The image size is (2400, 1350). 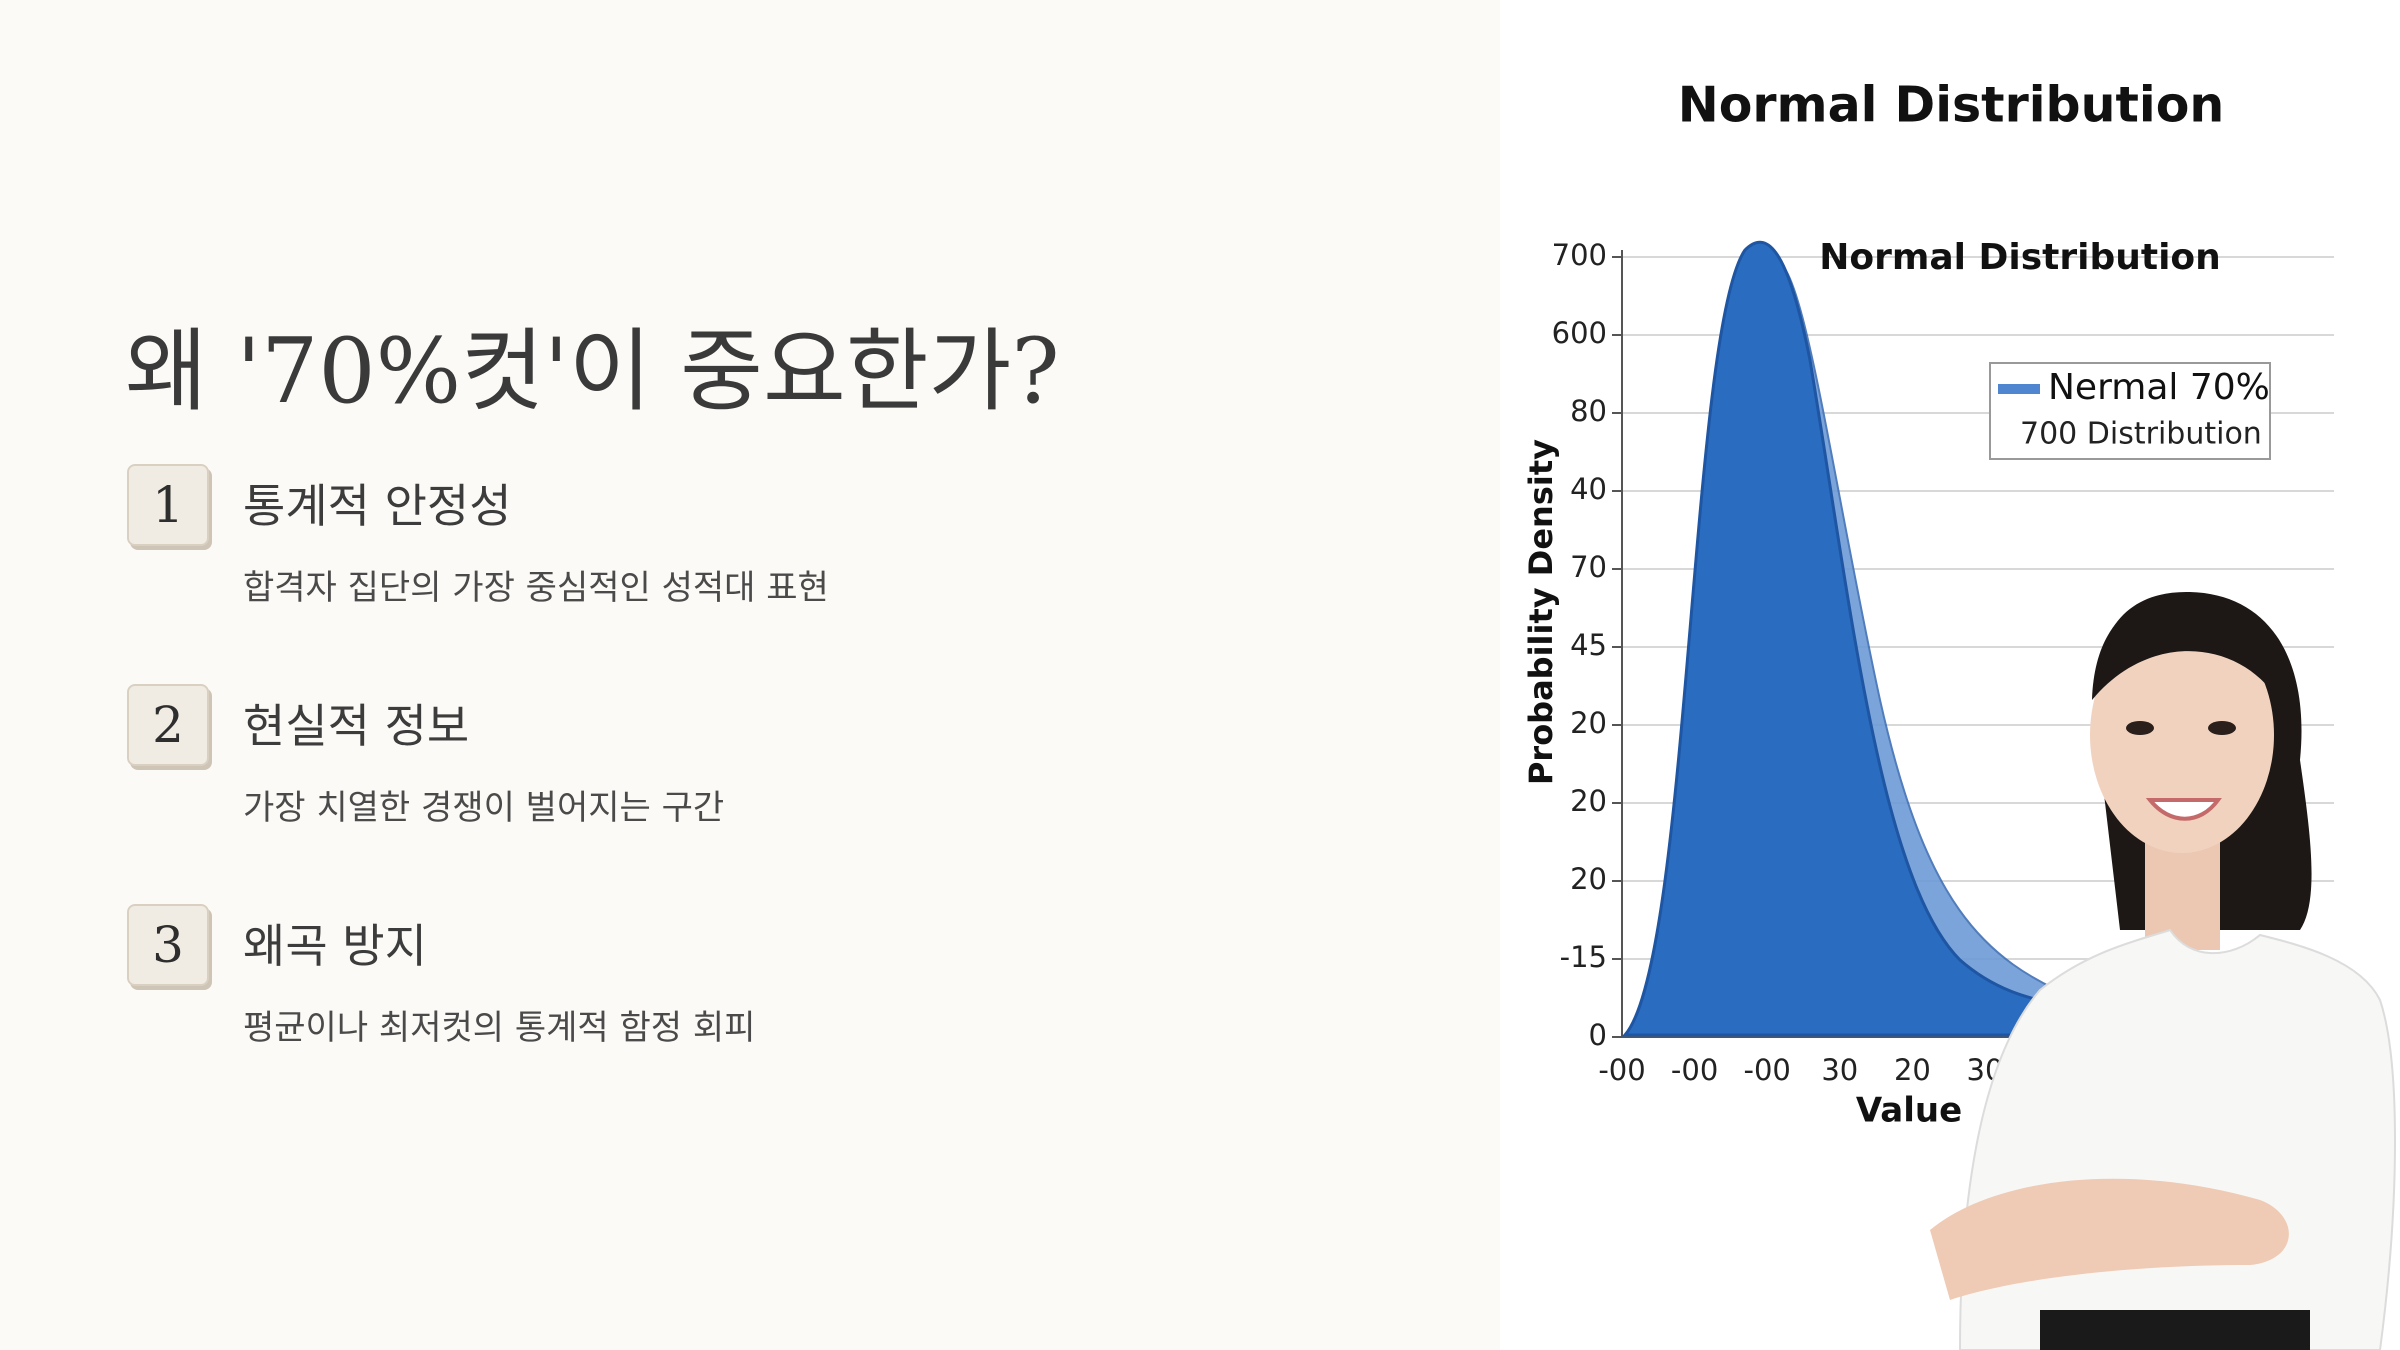 I want to click on item-number: 3, so click(x=168, y=945).